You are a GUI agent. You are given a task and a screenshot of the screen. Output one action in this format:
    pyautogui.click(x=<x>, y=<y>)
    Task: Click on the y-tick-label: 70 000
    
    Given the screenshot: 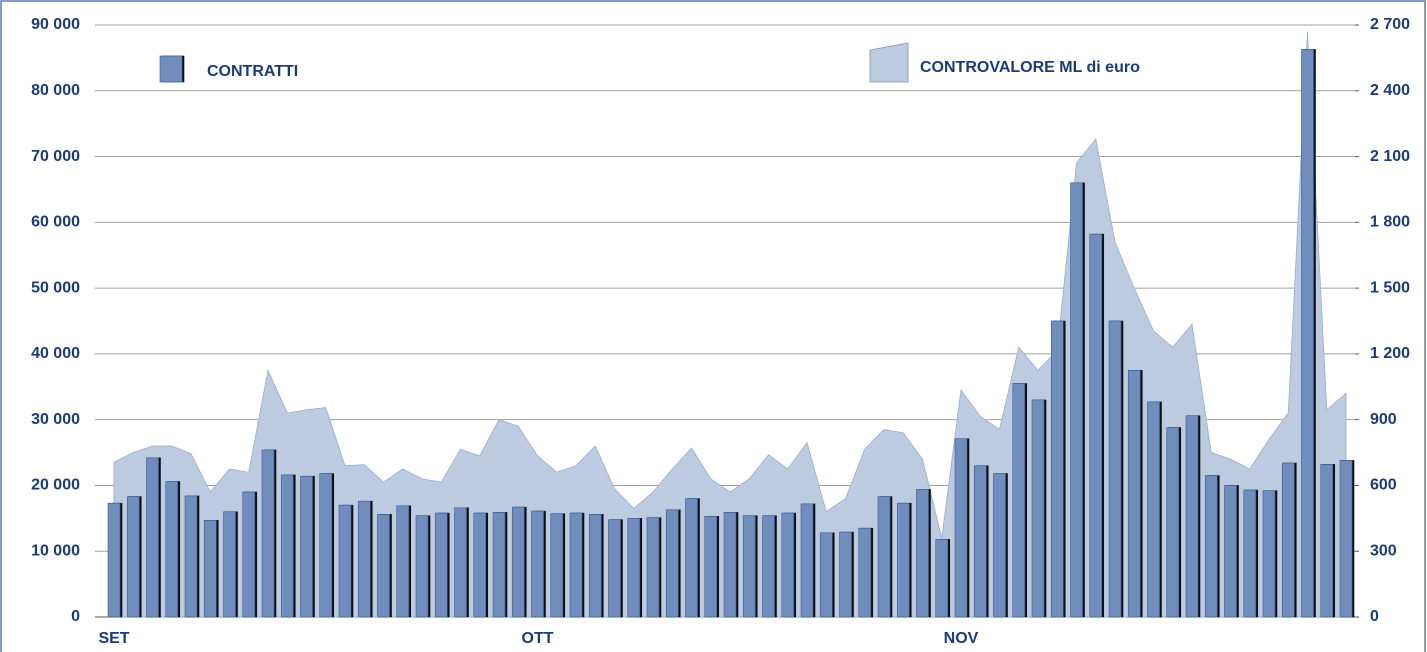 What is the action you would take?
    pyautogui.click(x=55, y=156)
    